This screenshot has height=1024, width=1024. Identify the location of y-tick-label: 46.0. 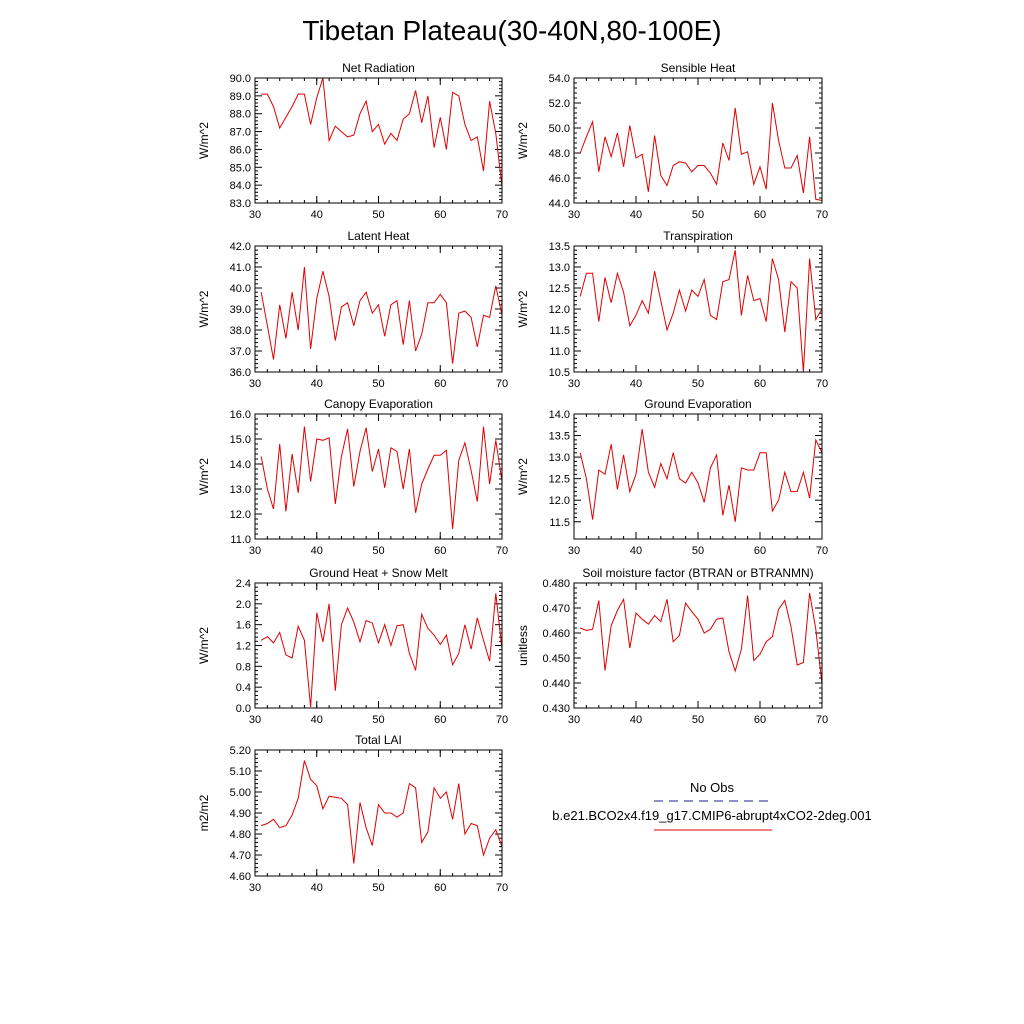
(559, 179).